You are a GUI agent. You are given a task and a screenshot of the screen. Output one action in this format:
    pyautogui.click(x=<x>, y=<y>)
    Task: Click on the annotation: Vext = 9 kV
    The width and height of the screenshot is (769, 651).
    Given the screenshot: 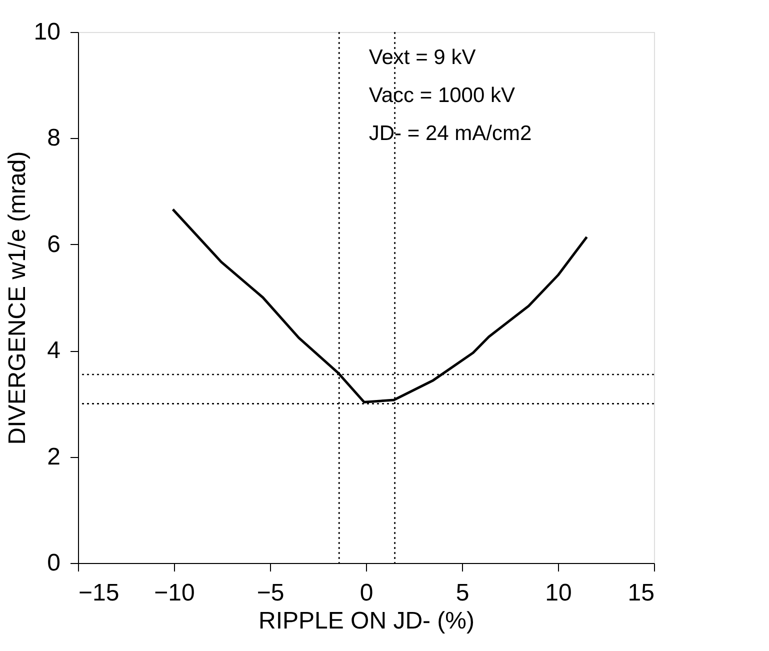 What is the action you would take?
    pyautogui.click(x=422, y=57)
    